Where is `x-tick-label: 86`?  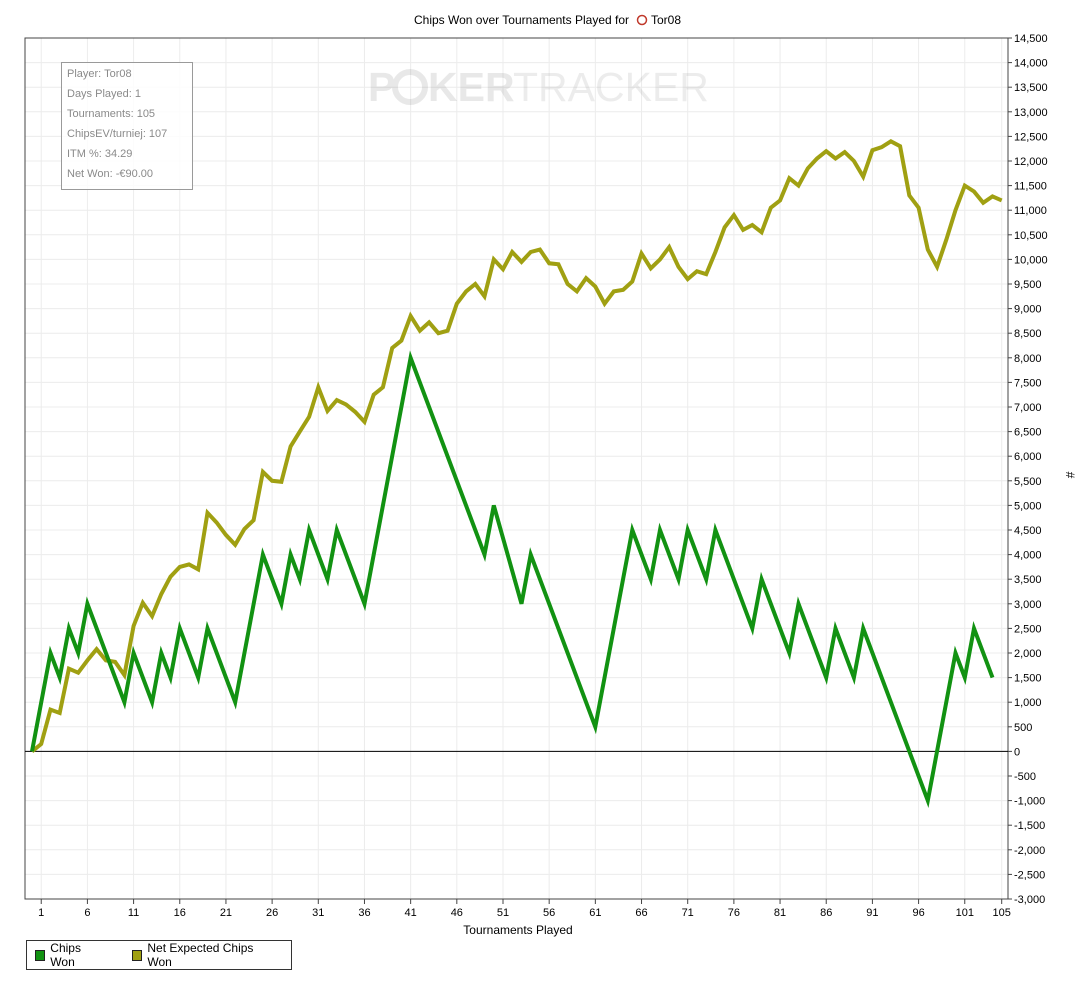
x-tick-label: 86 is located at coordinates (826, 913).